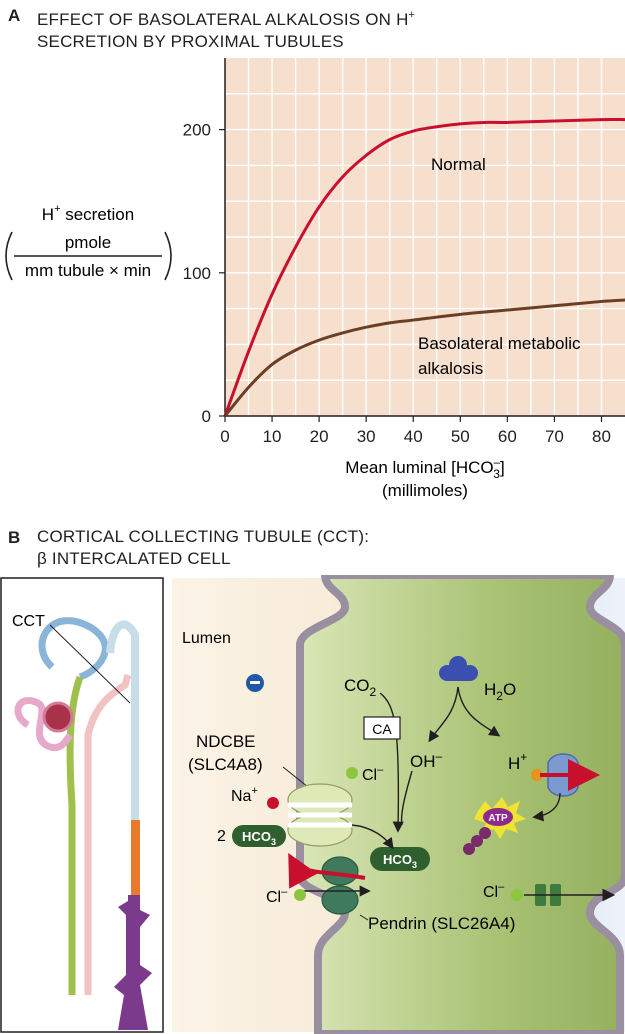  I want to click on h2o-label: H2O, so click(500, 691).